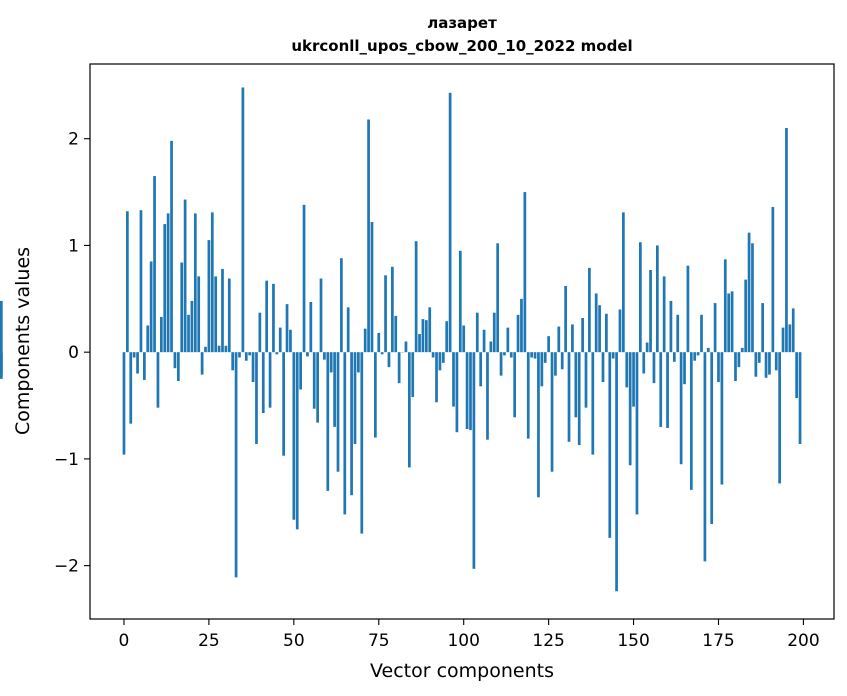 This screenshot has width=847, height=696. What do you see at coordinates (66, 460) in the screenshot?
I see `y-tick-label: −1` at bounding box center [66, 460].